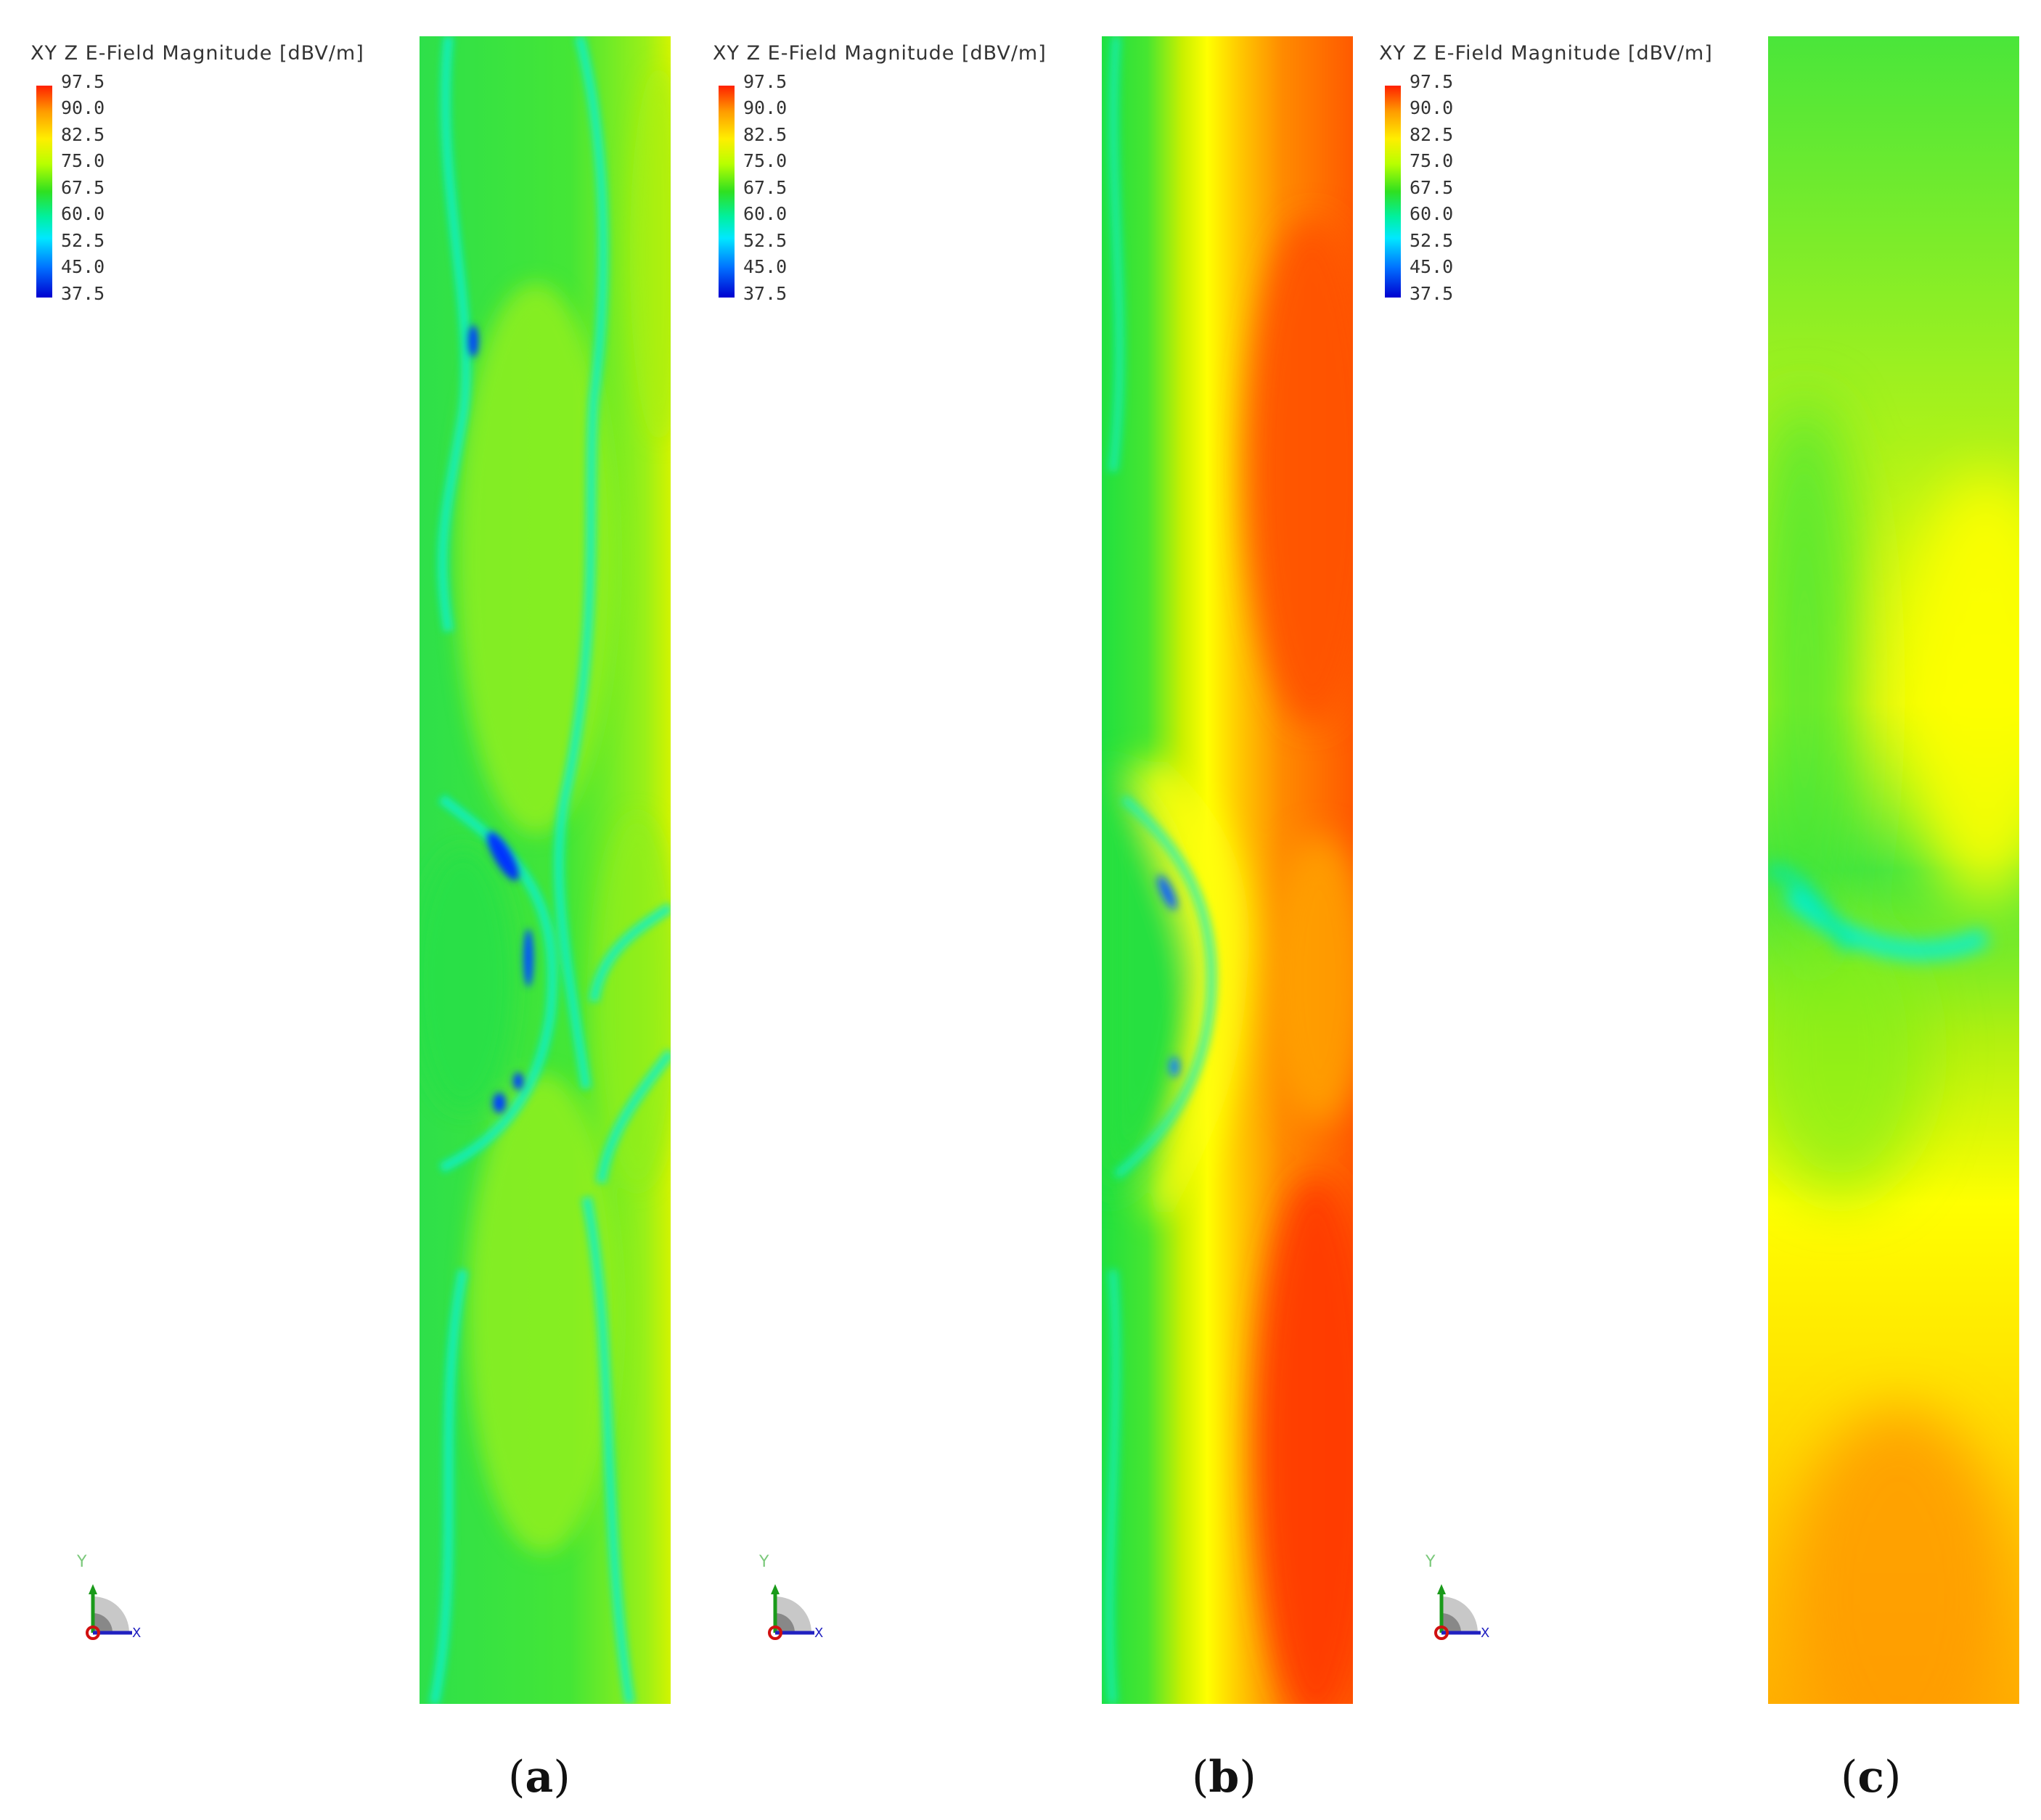  I want to click on field-map-b, so click(1227, 870).